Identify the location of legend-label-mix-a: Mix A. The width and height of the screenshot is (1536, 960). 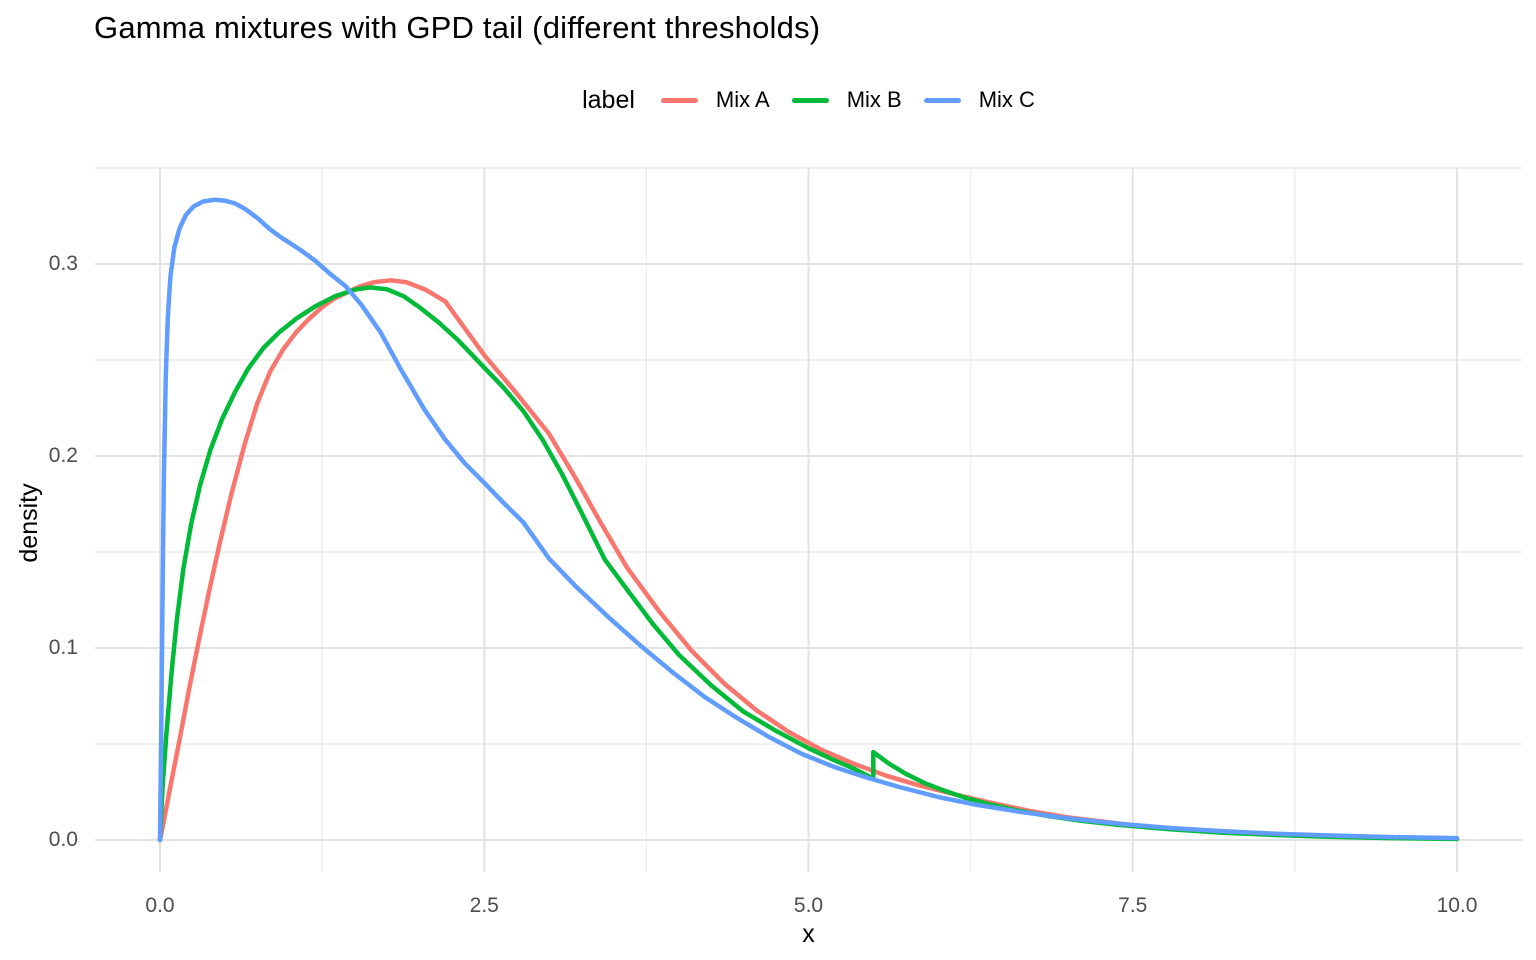
(742, 99).